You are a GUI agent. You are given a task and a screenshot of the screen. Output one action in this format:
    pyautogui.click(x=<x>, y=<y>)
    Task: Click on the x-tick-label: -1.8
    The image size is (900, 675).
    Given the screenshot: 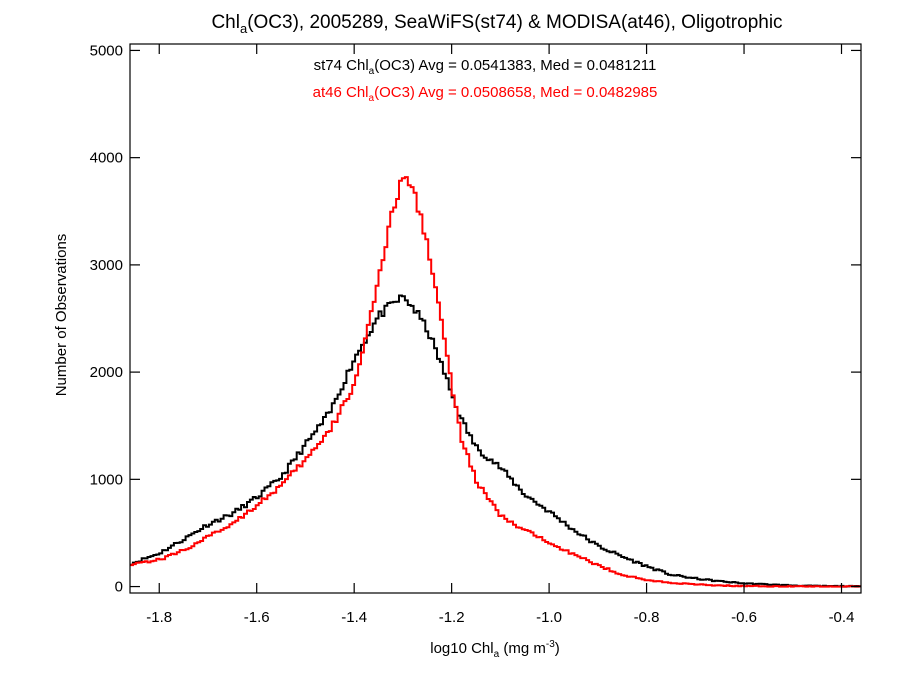 What is the action you would take?
    pyautogui.click(x=159, y=617)
    